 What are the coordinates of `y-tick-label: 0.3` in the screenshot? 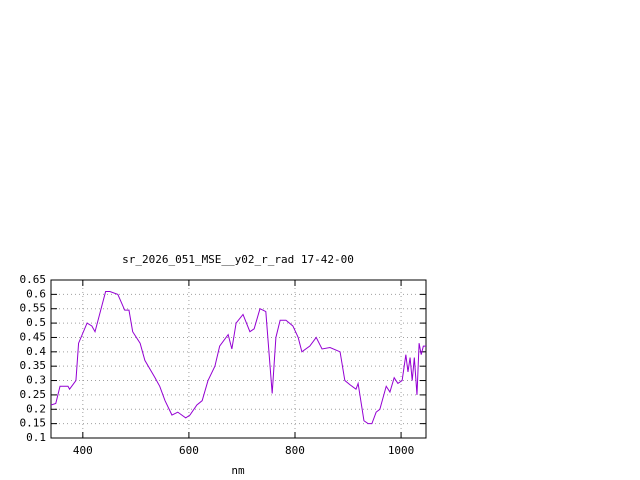 It's located at (36, 380).